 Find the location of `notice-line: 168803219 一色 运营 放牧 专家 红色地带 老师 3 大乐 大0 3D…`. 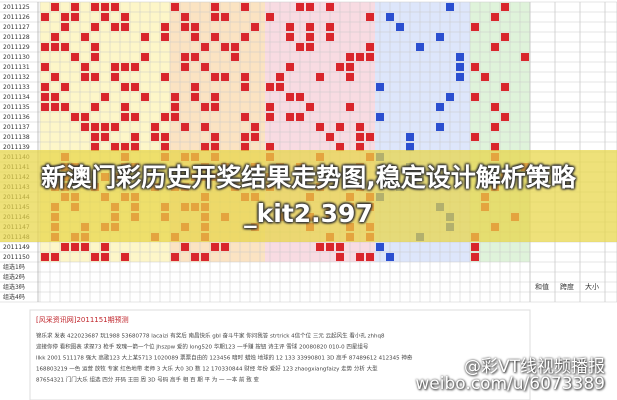

notice-line: 168803219 一色 运营 放牧 专家 红色地带 老师 3 大乐 大0 3D… is located at coordinates (207, 369).